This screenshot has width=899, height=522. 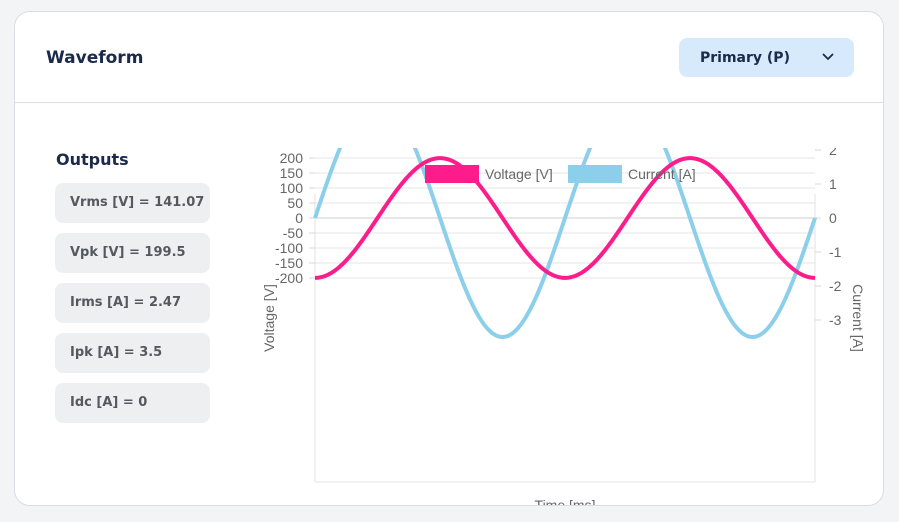 What do you see at coordinates (519, 174) in the screenshot?
I see `legend-label-voltage: Voltage [V]` at bounding box center [519, 174].